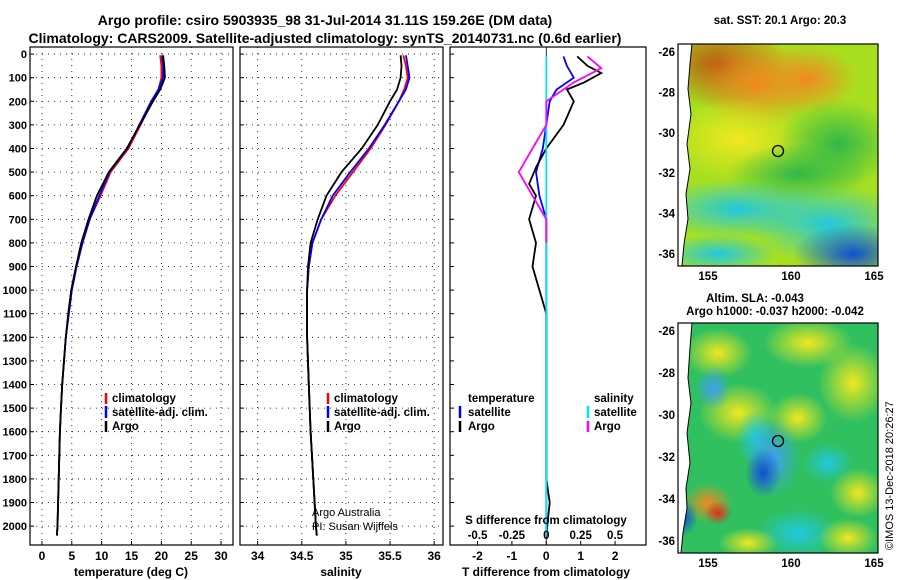 The width and height of the screenshot is (900, 580). I want to click on depth-tick-label: 1000, so click(15, 291).